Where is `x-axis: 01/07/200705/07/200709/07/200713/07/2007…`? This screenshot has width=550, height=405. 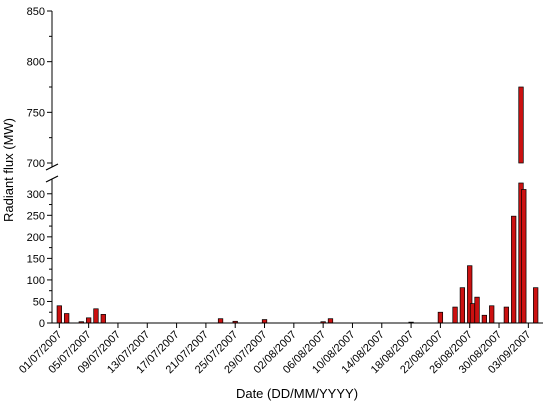 x-axis: 01/07/200705/07/200709/07/200713/07/2007… is located at coordinates (280, 349).